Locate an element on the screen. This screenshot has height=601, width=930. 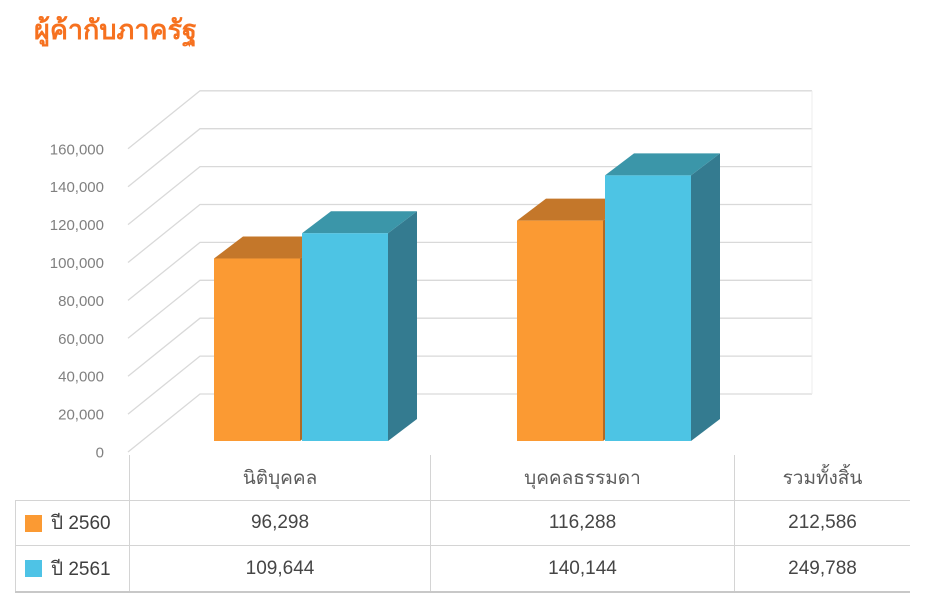
table-cell-2561-total: 249,788 is located at coordinates (822, 568).